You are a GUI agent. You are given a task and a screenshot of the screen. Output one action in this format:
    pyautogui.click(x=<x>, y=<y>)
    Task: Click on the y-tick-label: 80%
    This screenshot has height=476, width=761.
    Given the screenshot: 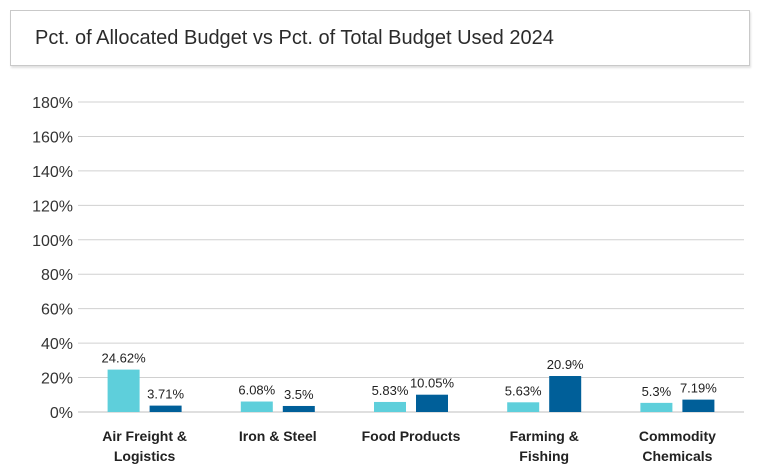 What is the action you would take?
    pyautogui.click(x=57, y=275)
    